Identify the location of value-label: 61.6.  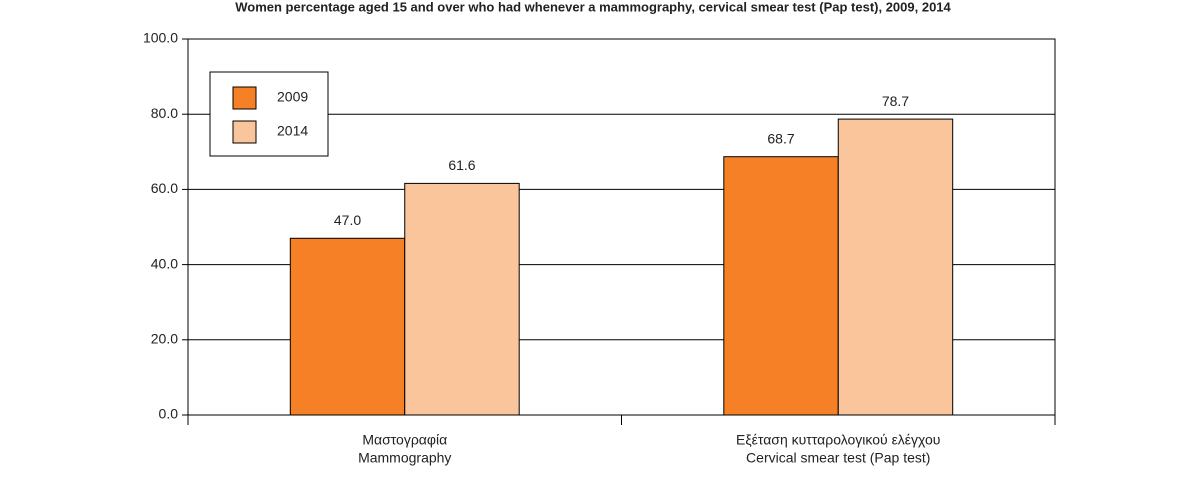
(461, 165).